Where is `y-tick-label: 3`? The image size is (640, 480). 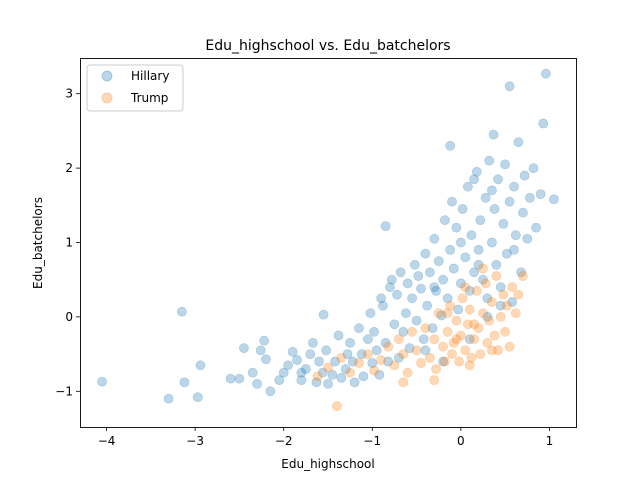 y-tick-label: 3 is located at coordinates (69, 94).